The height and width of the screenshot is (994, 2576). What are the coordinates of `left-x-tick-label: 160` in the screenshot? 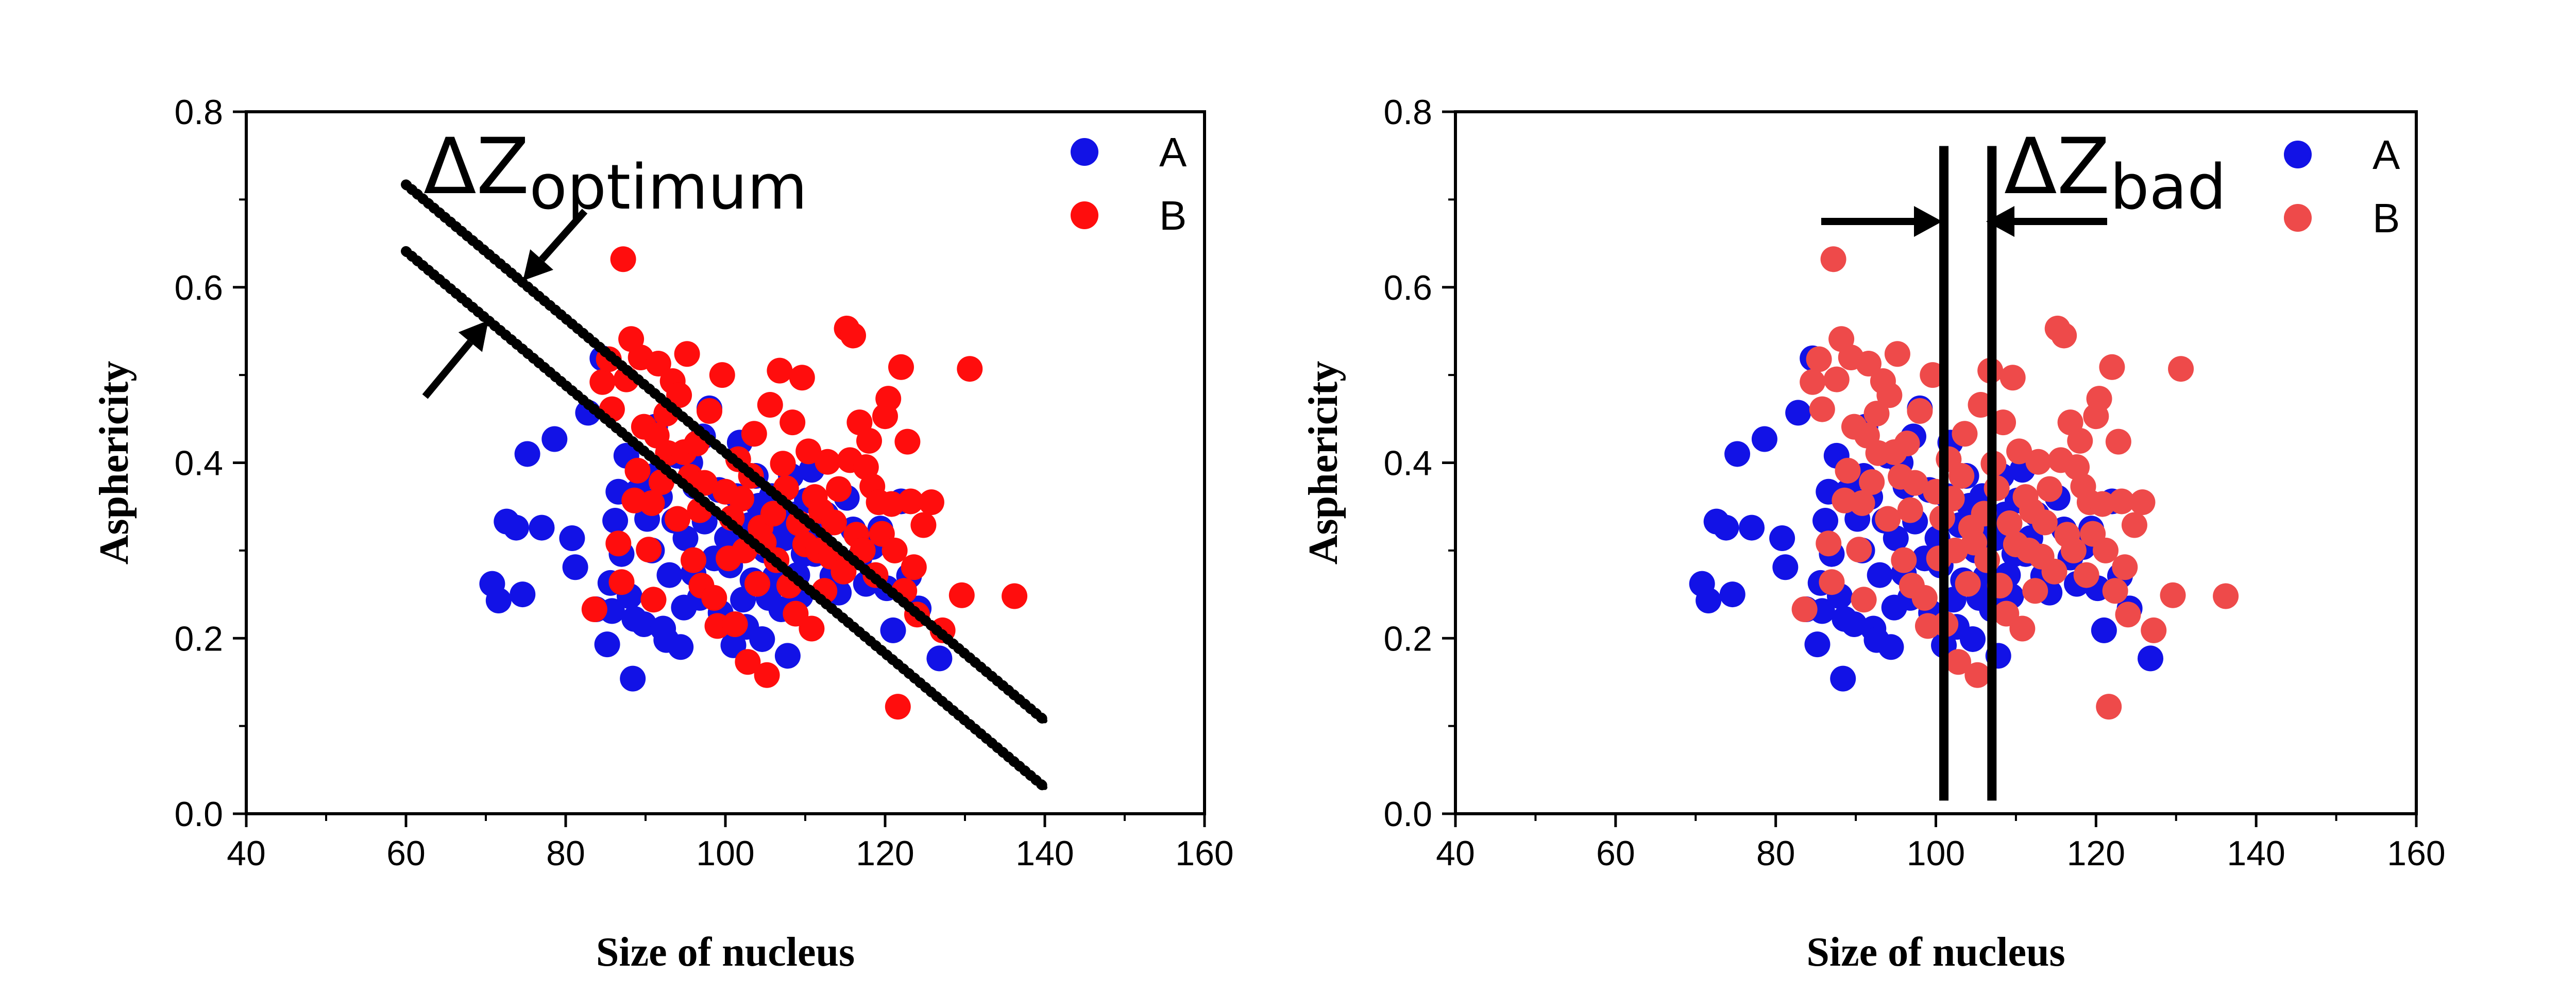 It's located at (1204, 854).